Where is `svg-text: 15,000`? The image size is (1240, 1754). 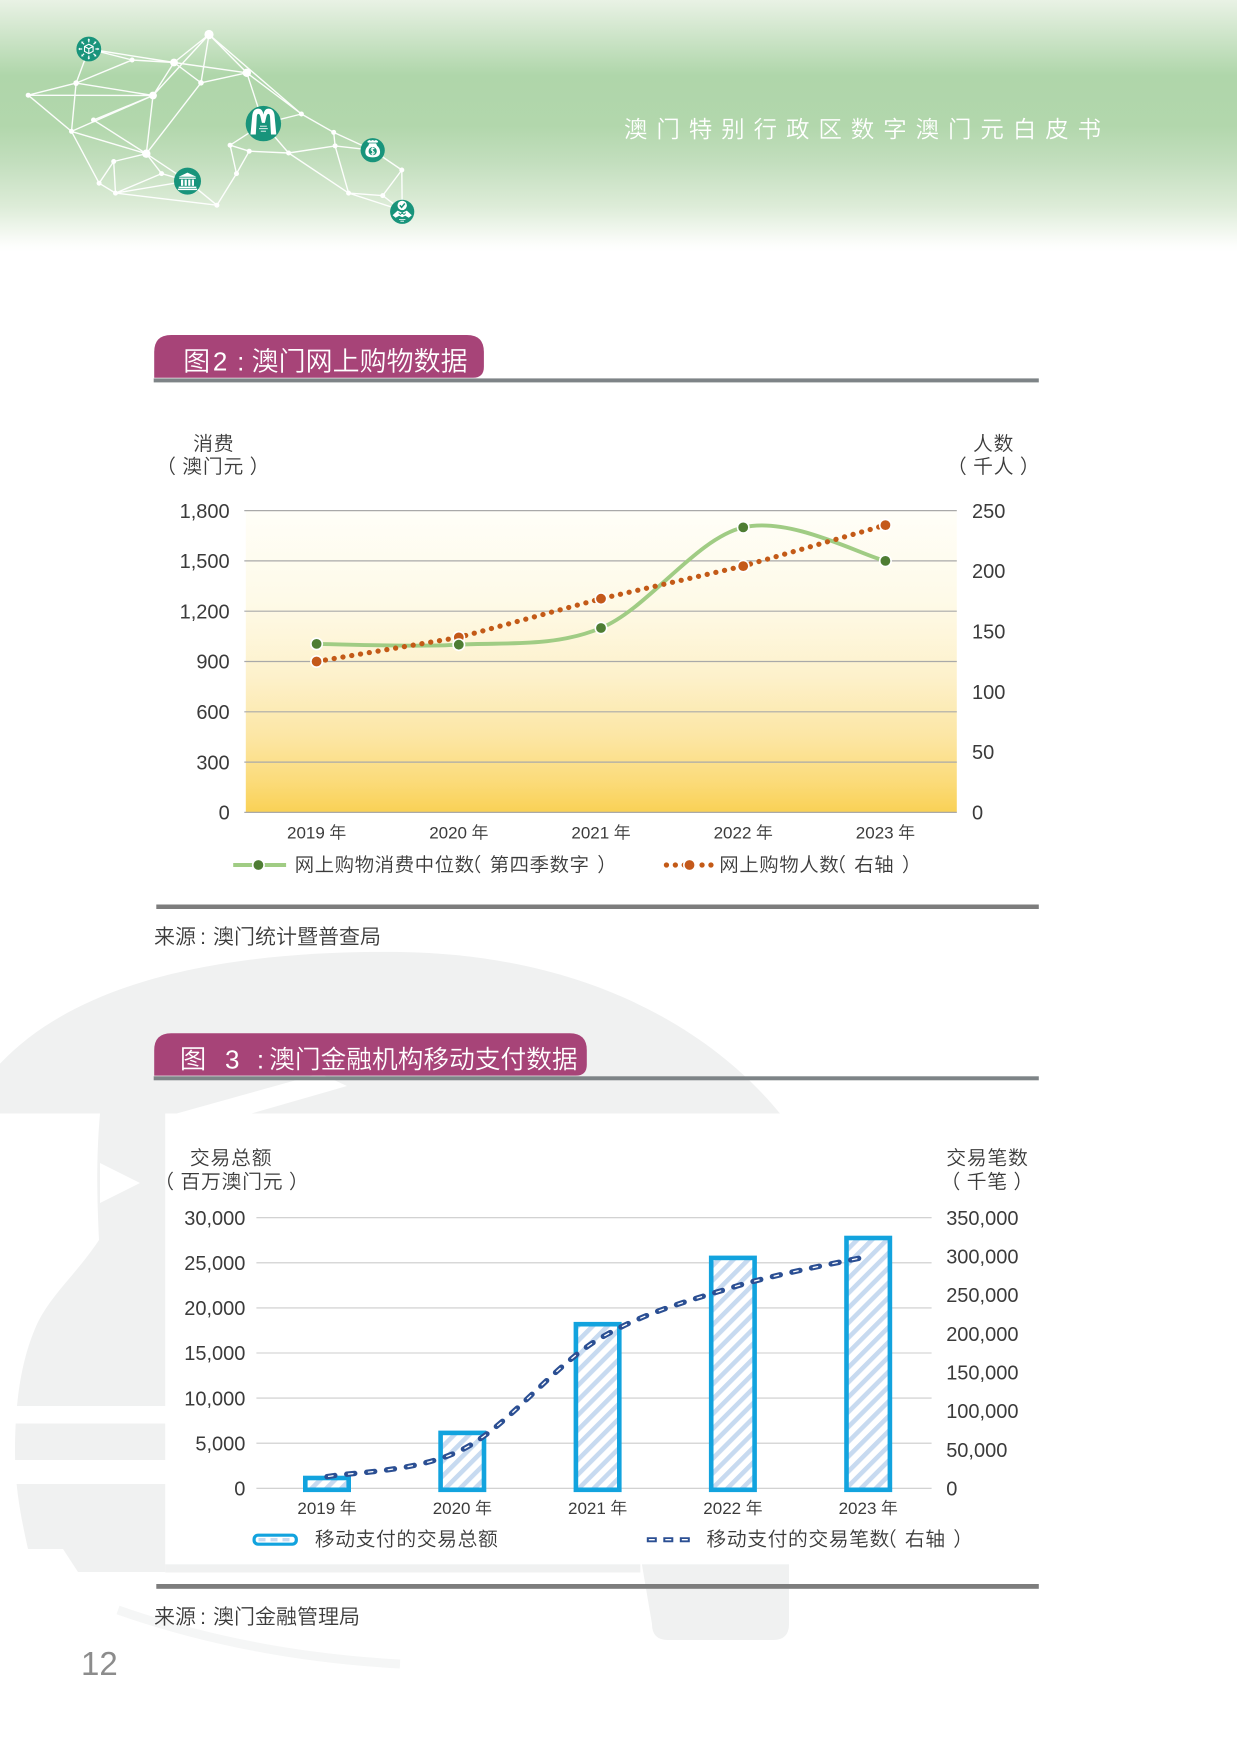 svg-text: 15,000 is located at coordinates (214, 1354).